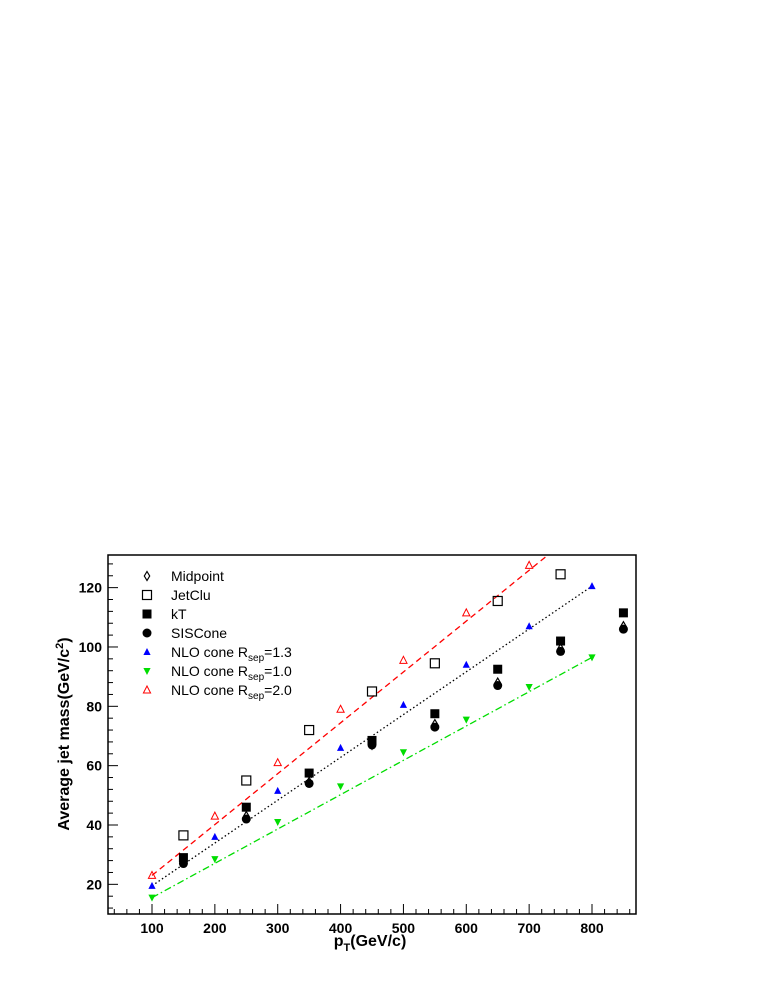  I want to click on legend-label-main: Midpoint, so click(197, 576).